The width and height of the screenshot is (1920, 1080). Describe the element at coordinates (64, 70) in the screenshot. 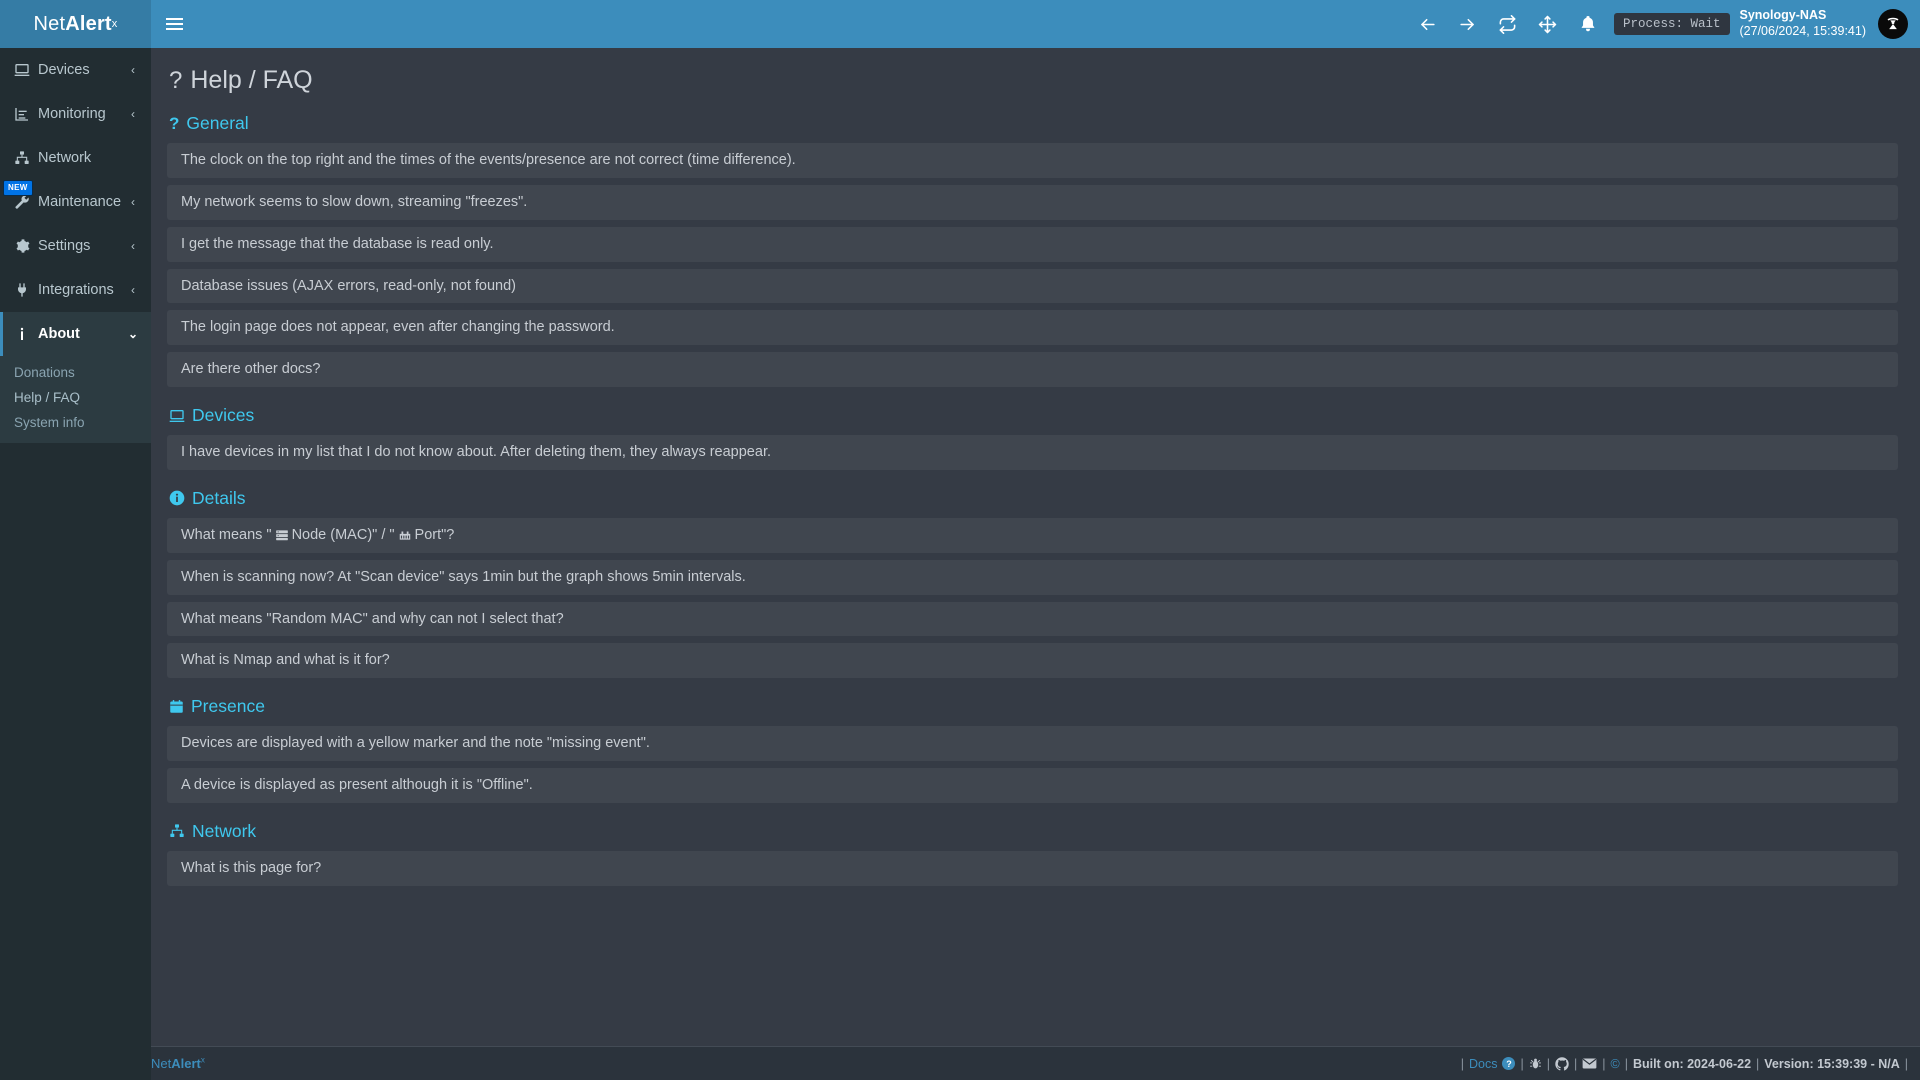

I see `sidebar-item-label: Devices` at that location.